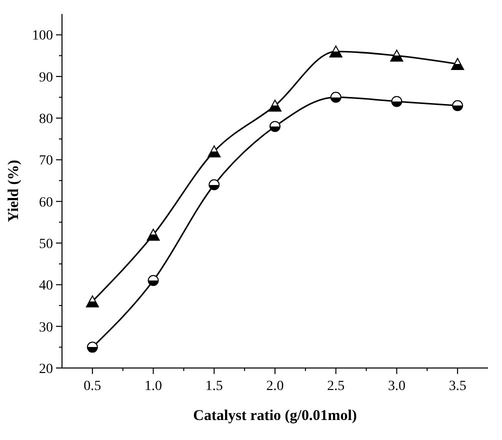 The height and width of the screenshot is (440, 502). Describe the element at coordinates (457, 386) in the screenshot. I see `x-tick-label: 3.5` at that location.